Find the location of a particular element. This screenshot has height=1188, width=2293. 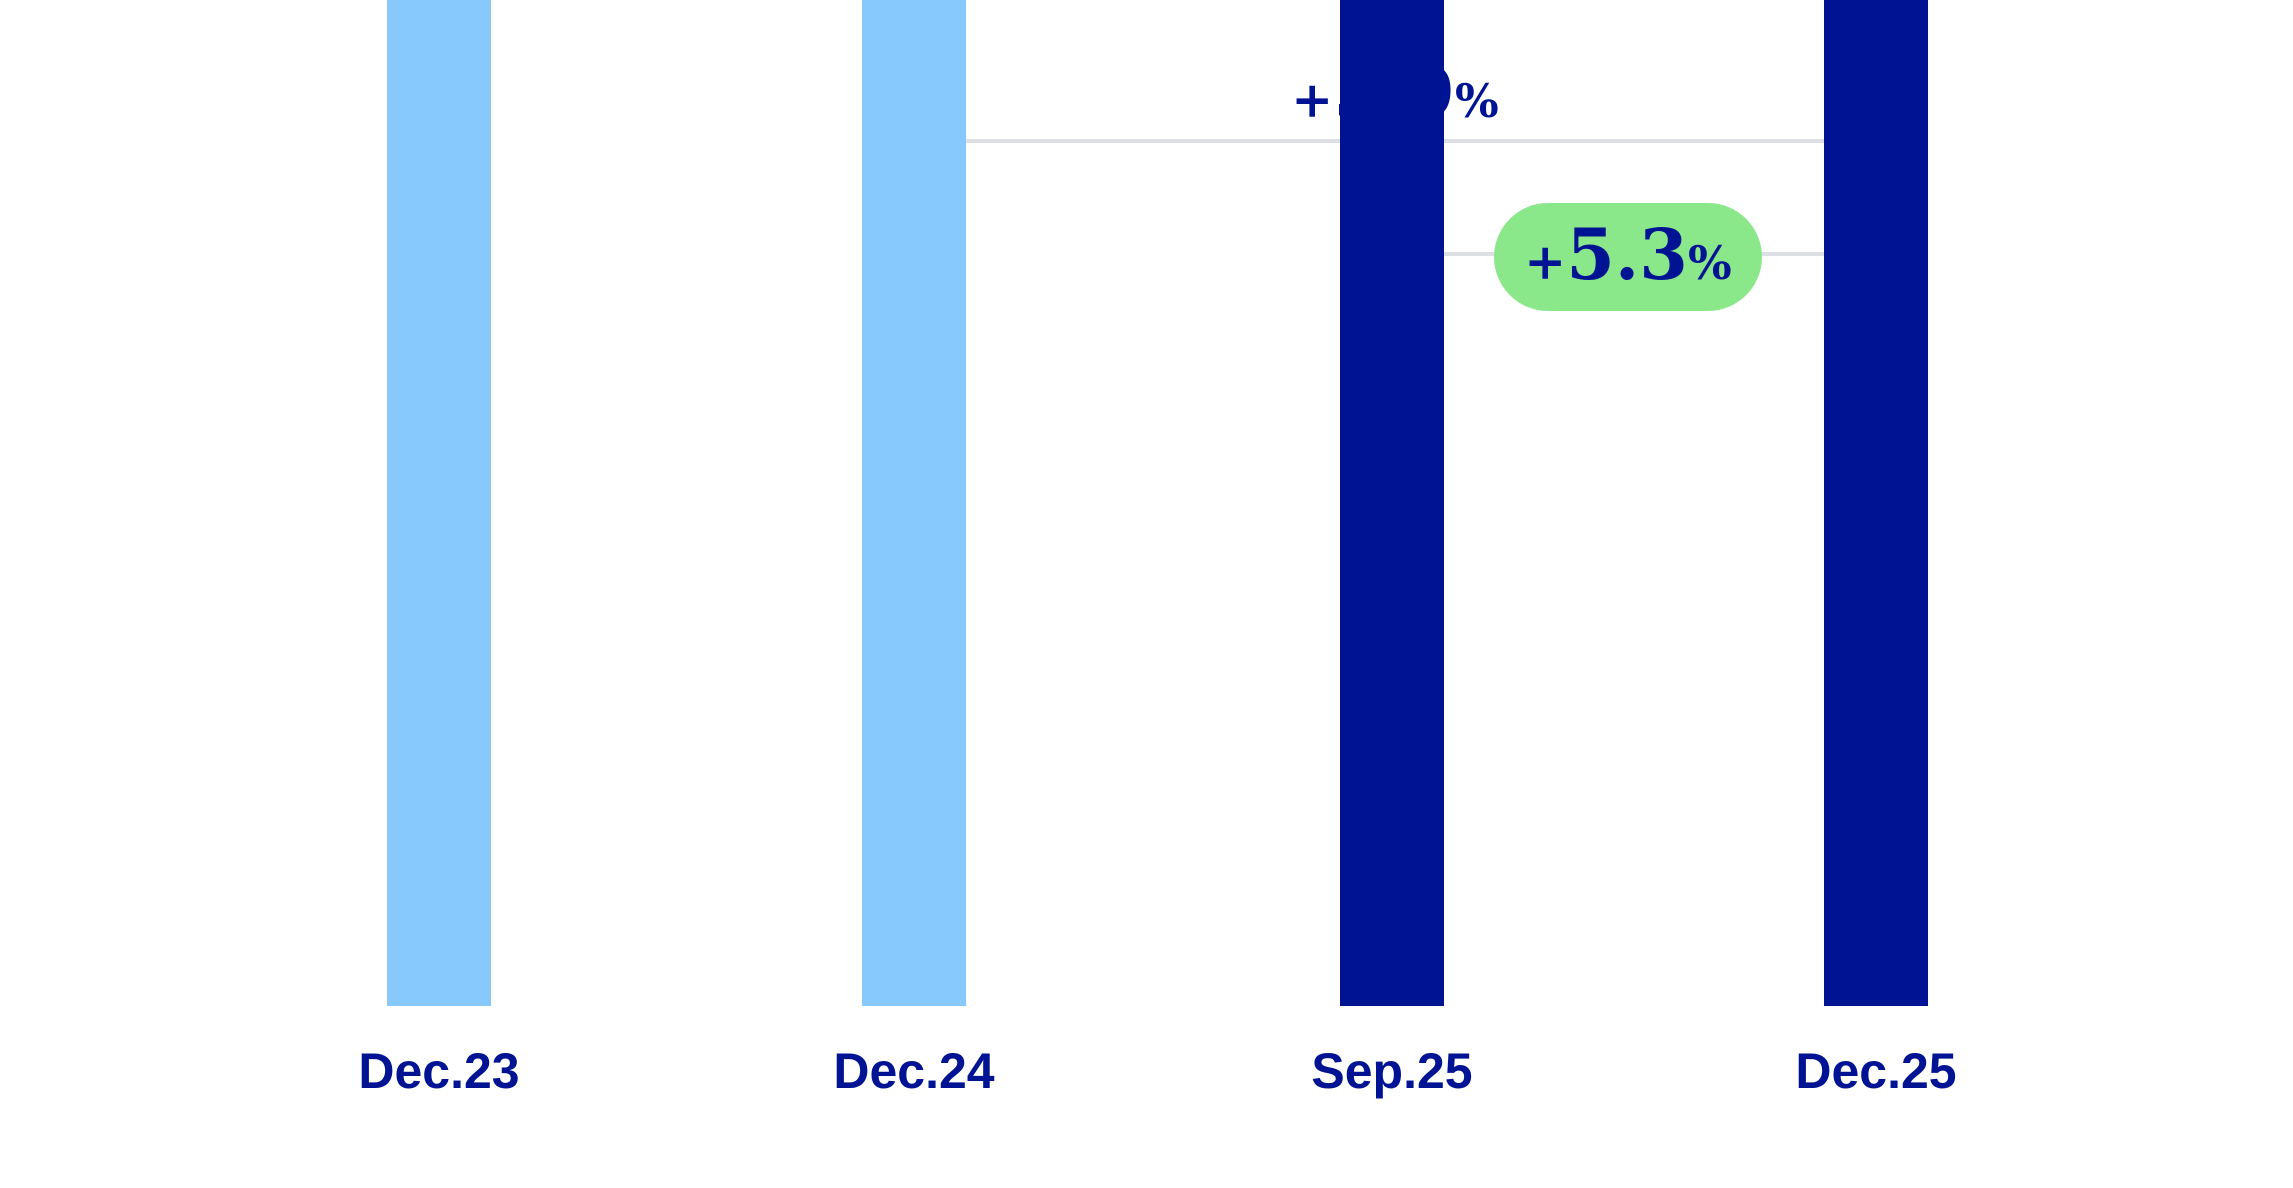

growth-label-qoq: +5.3% is located at coordinates (1627, 254).